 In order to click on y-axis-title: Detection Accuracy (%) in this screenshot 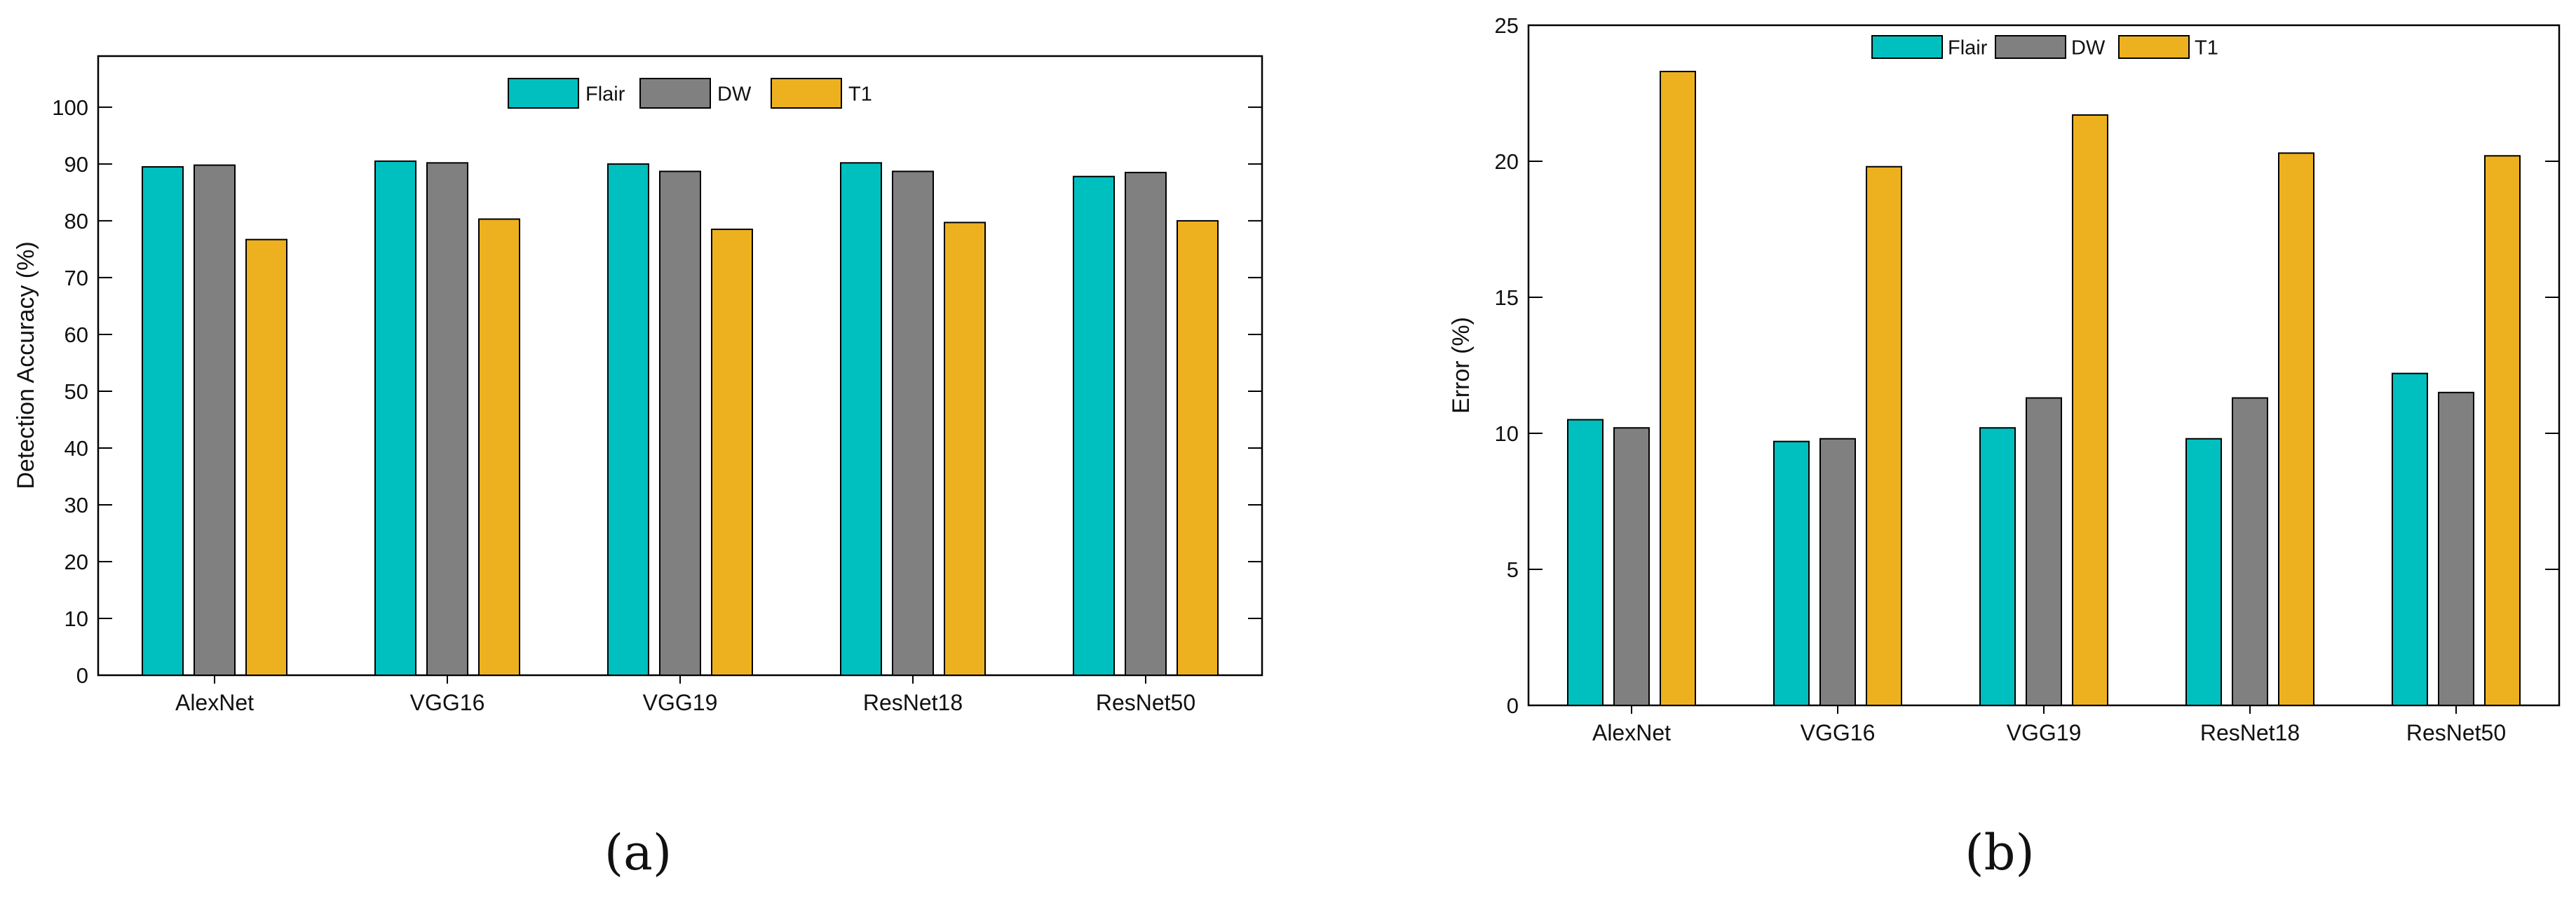, I will do `click(26, 365)`.